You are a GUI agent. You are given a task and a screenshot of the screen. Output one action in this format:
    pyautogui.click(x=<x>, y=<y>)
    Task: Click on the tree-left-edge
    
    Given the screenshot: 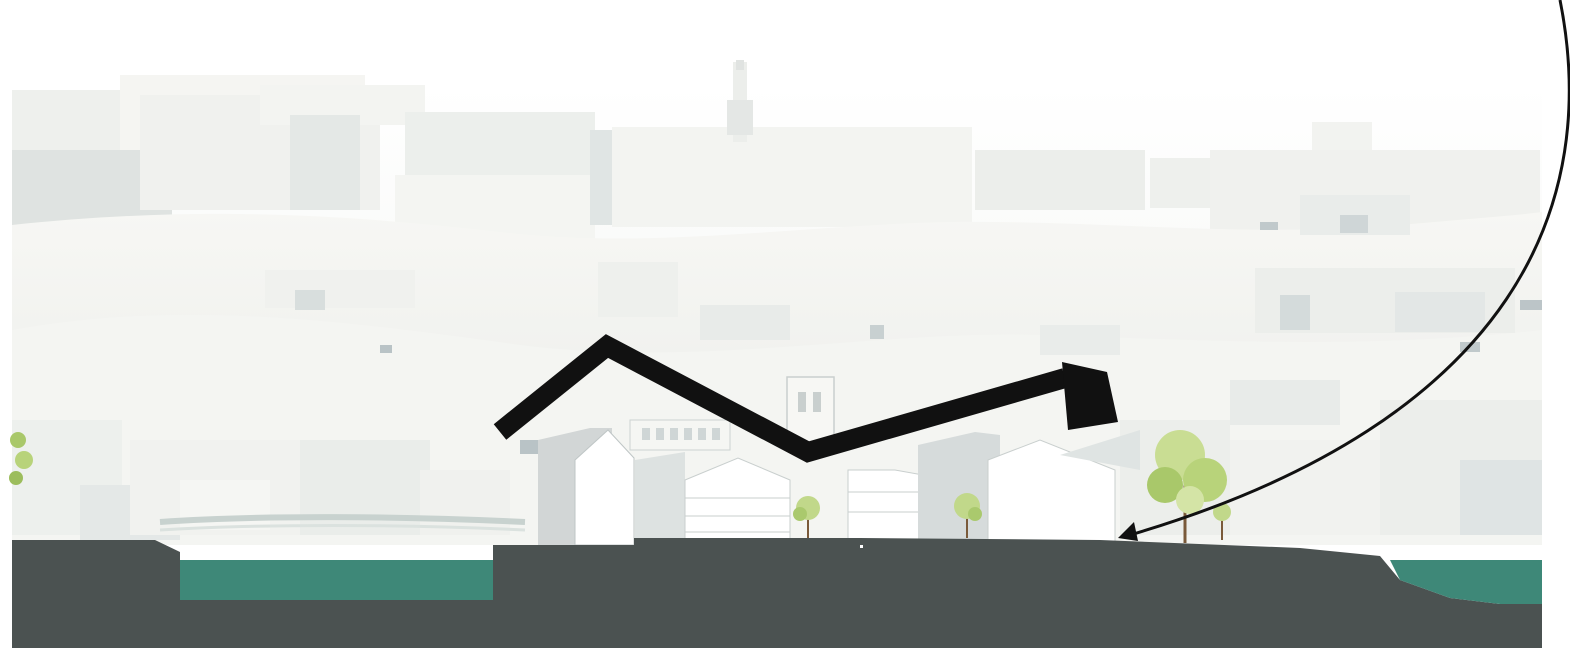 What is the action you would take?
    pyautogui.click(x=21, y=458)
    